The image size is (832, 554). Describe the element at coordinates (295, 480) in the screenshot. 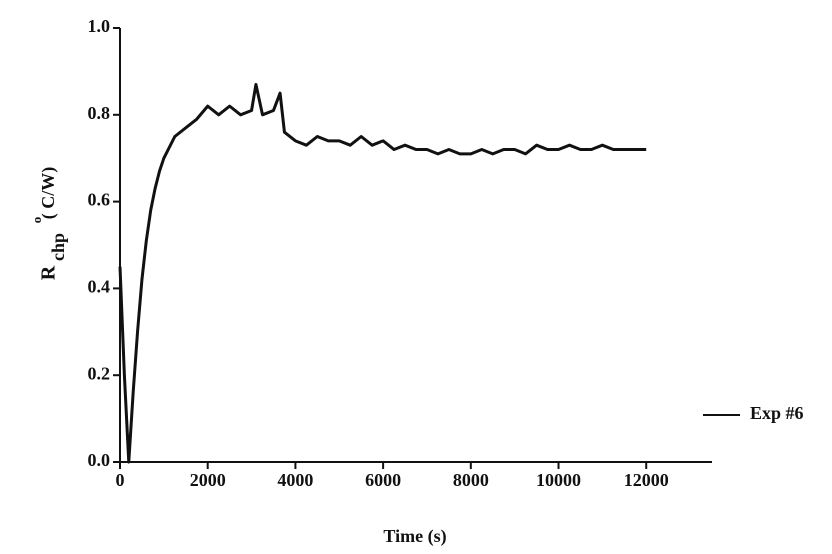

I see `x-tick-label: 4000` at that location.